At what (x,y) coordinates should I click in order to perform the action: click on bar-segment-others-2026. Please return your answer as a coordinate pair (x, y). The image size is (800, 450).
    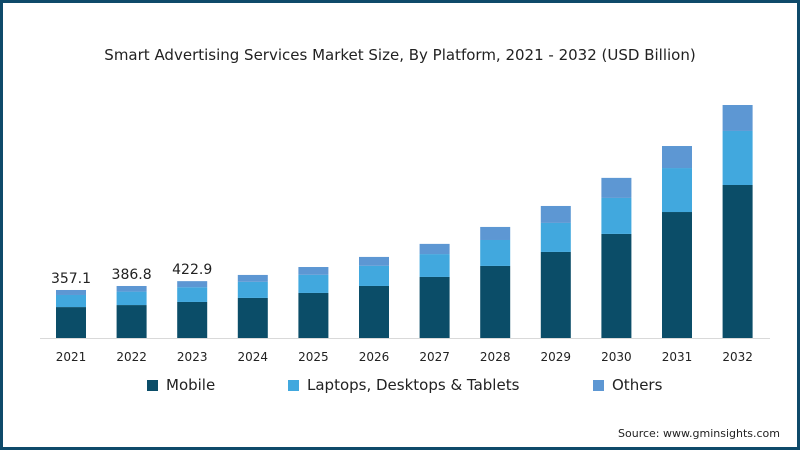
    Looking at the image, I should click on (374, 261).